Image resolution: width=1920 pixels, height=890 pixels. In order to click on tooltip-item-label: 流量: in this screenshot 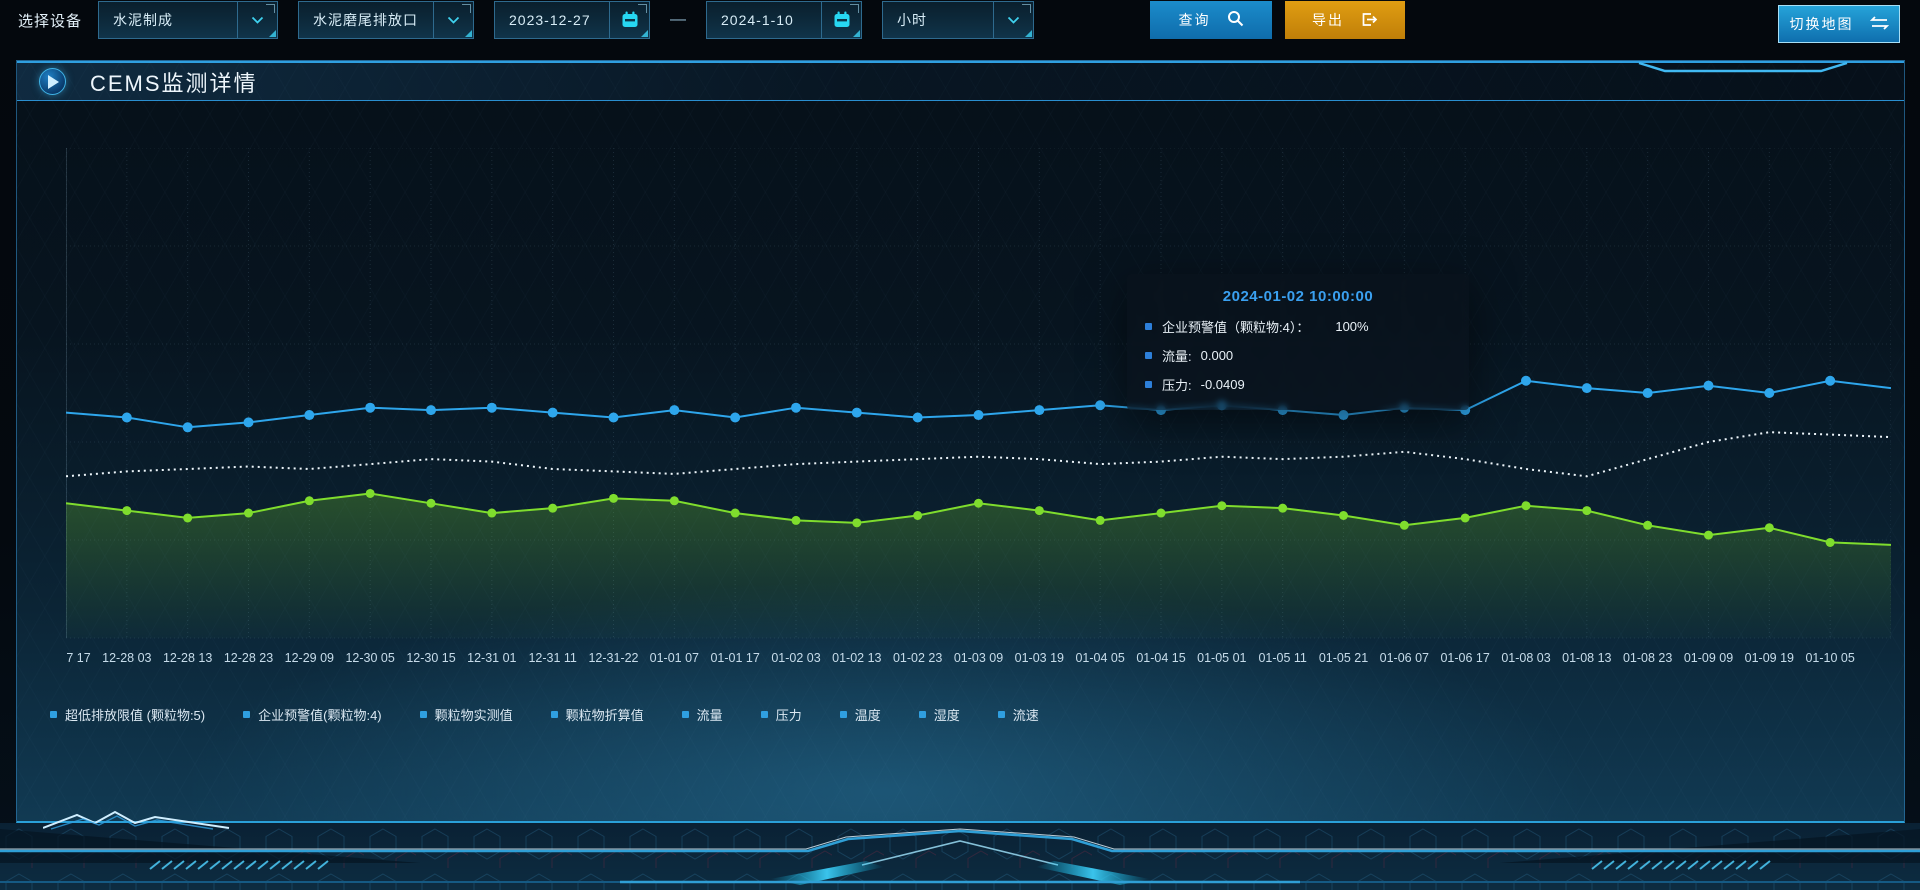, I will do `click(1177, 356)`.